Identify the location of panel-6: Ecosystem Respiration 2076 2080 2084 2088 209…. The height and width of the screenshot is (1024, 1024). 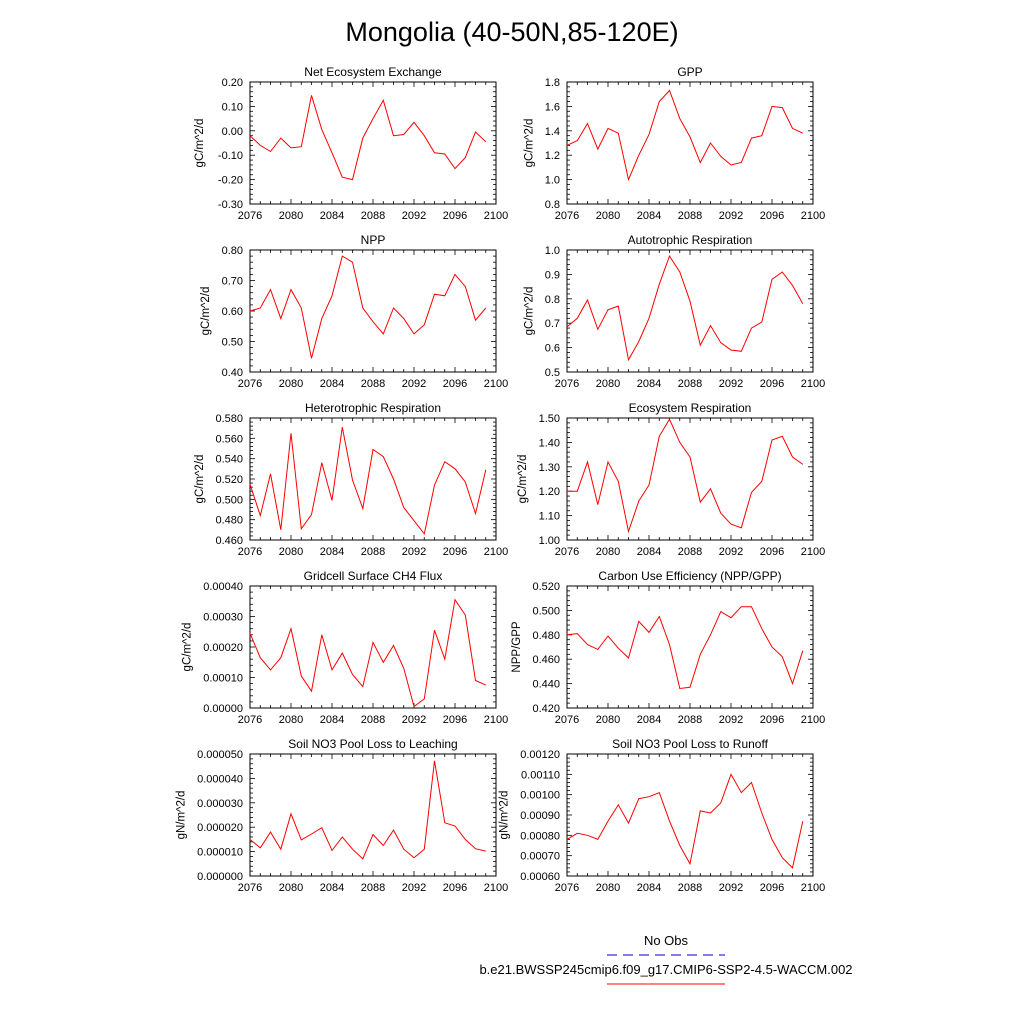
(671, 479).